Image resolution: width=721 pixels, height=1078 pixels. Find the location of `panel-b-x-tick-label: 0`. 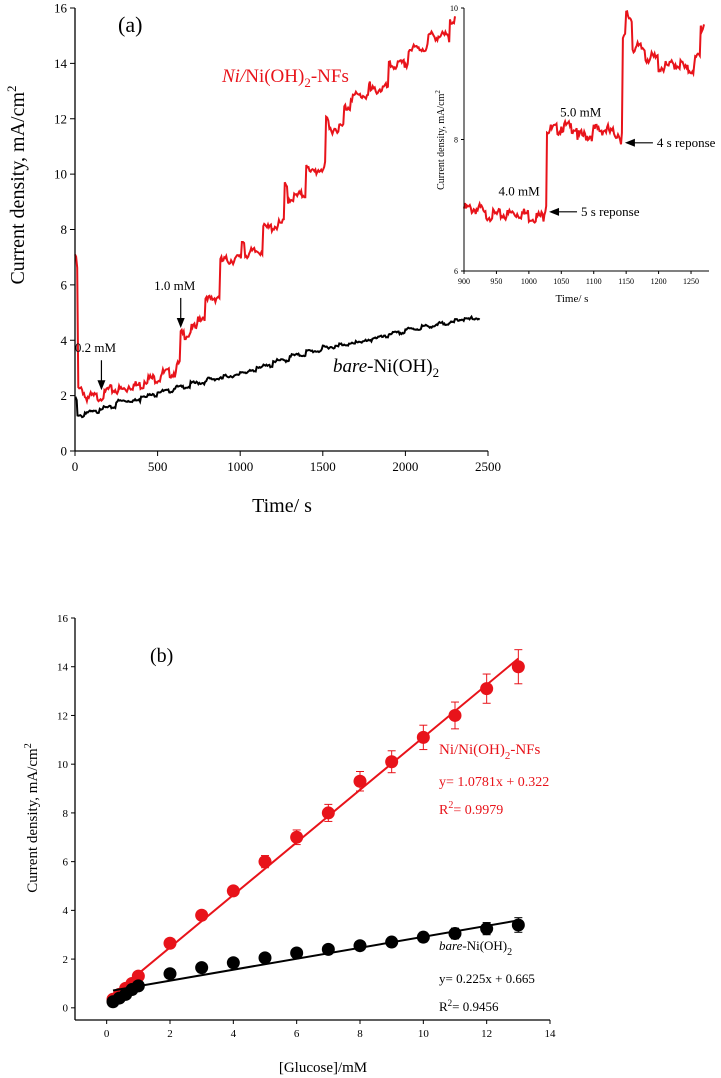

panel-b-x-tick-label: 0 is located at coordinates (107, 1034).